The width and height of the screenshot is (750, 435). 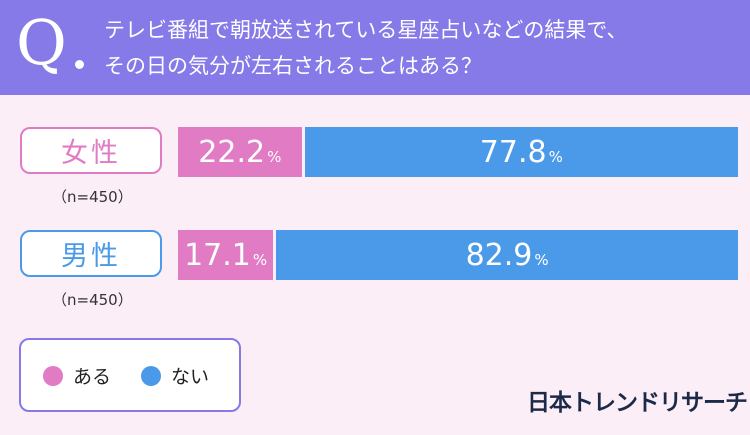 What do you see at coordinates (92, 377) in the screenshot?
I see `legend-label-aru: ある` at bounding box center [92, 377].